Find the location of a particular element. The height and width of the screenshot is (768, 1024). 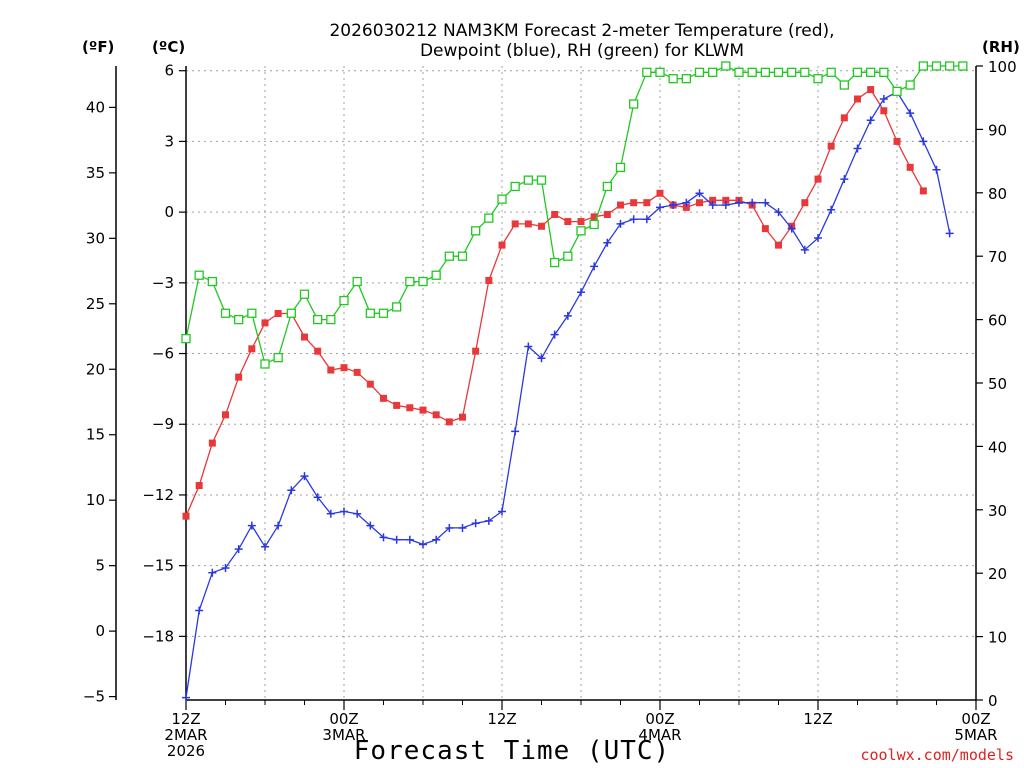

chart-title-line2: Dewpoint (blue), RH (green) for KLWM is located at coordinates (582, 51).